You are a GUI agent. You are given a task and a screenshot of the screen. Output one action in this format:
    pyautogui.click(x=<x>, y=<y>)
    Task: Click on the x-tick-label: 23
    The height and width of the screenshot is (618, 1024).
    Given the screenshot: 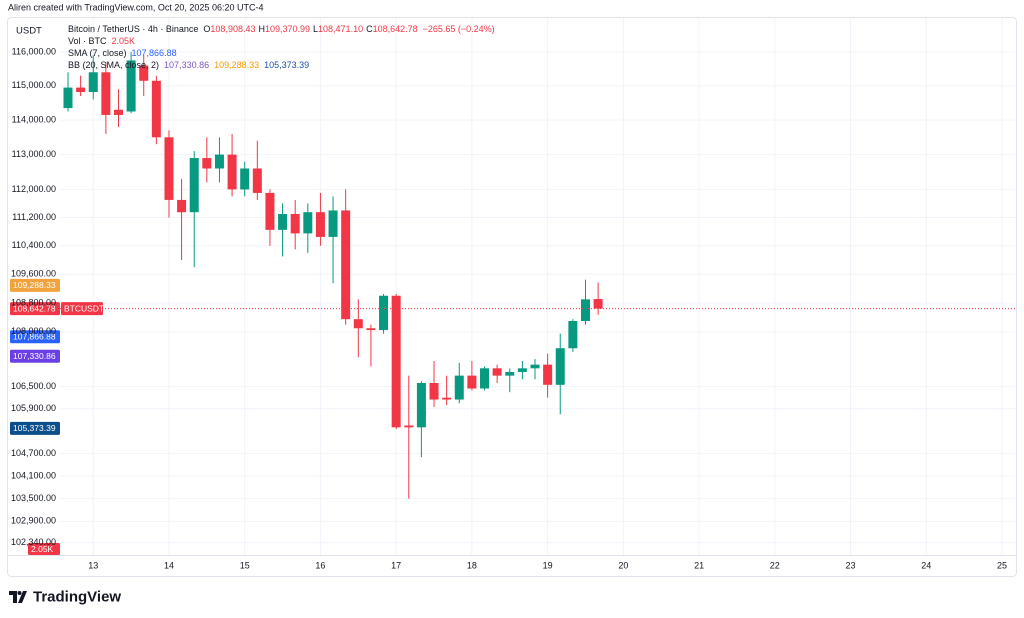 What is the action you would take?
    pyautogui.click(x=851, y=565)
    